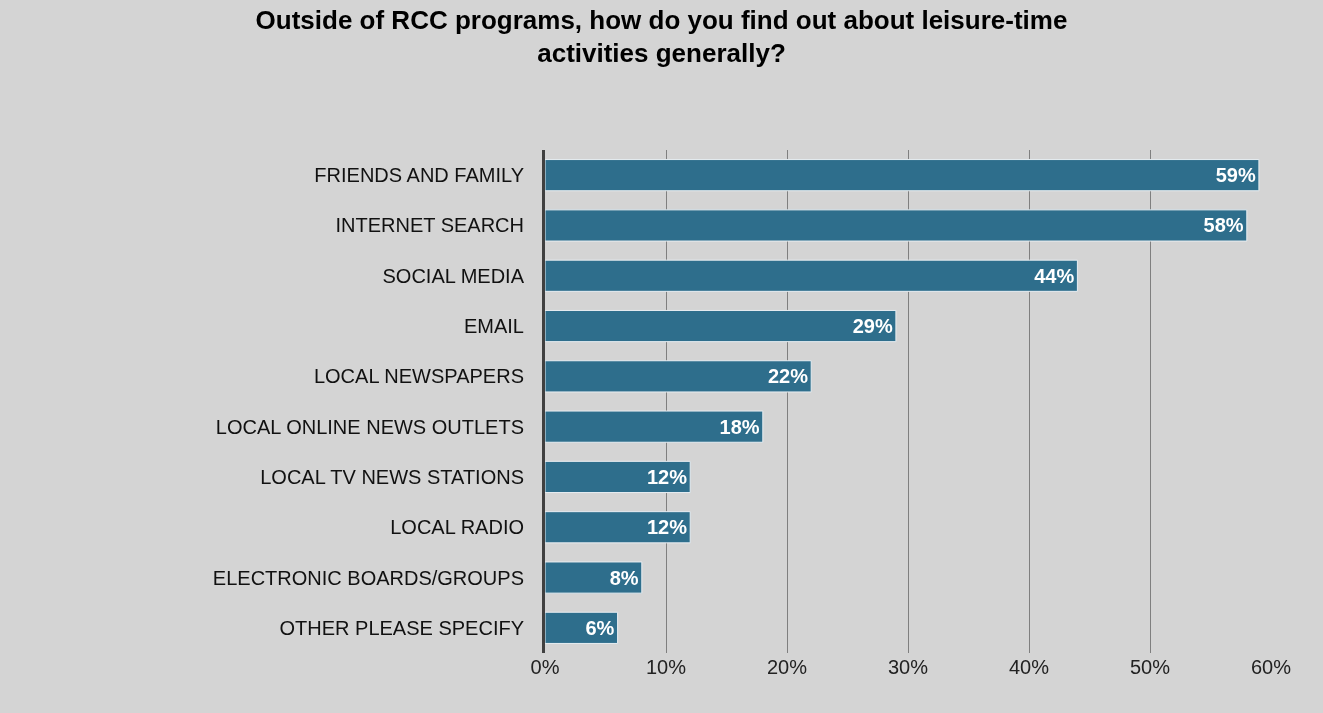 The image size is (1323, 713). What do you see at coordinates (1150, 667) in the screenshot?
I see `x-tick-label: 50%` at bounding box center [1150, 667].